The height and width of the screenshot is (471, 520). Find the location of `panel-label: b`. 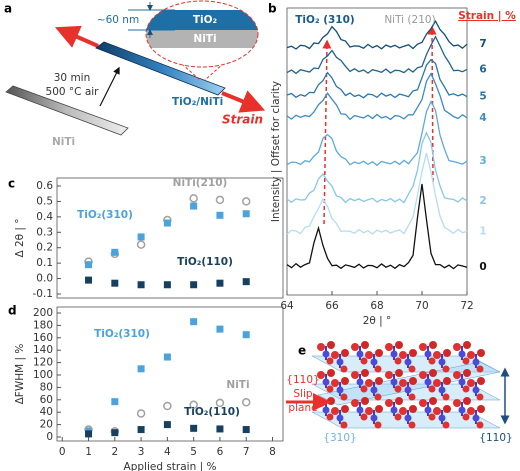

panel-label: b is located at coordinates (272, 9).